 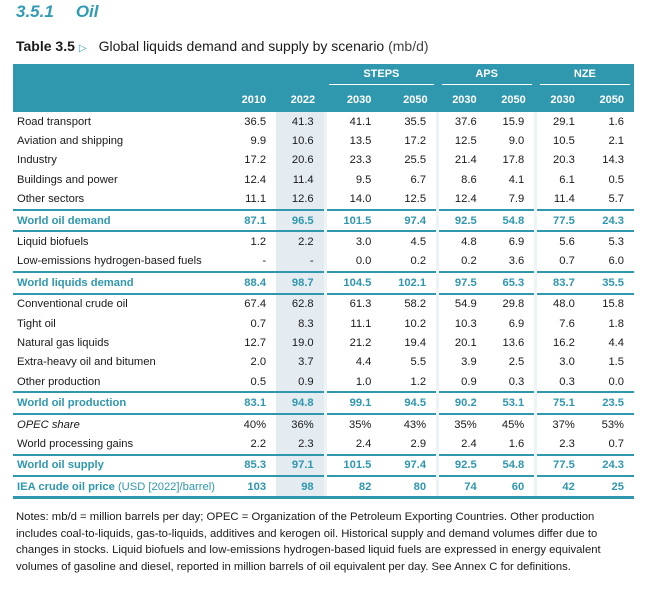 I want to click on row-label: World oil supply, so click(x=120, y=465).